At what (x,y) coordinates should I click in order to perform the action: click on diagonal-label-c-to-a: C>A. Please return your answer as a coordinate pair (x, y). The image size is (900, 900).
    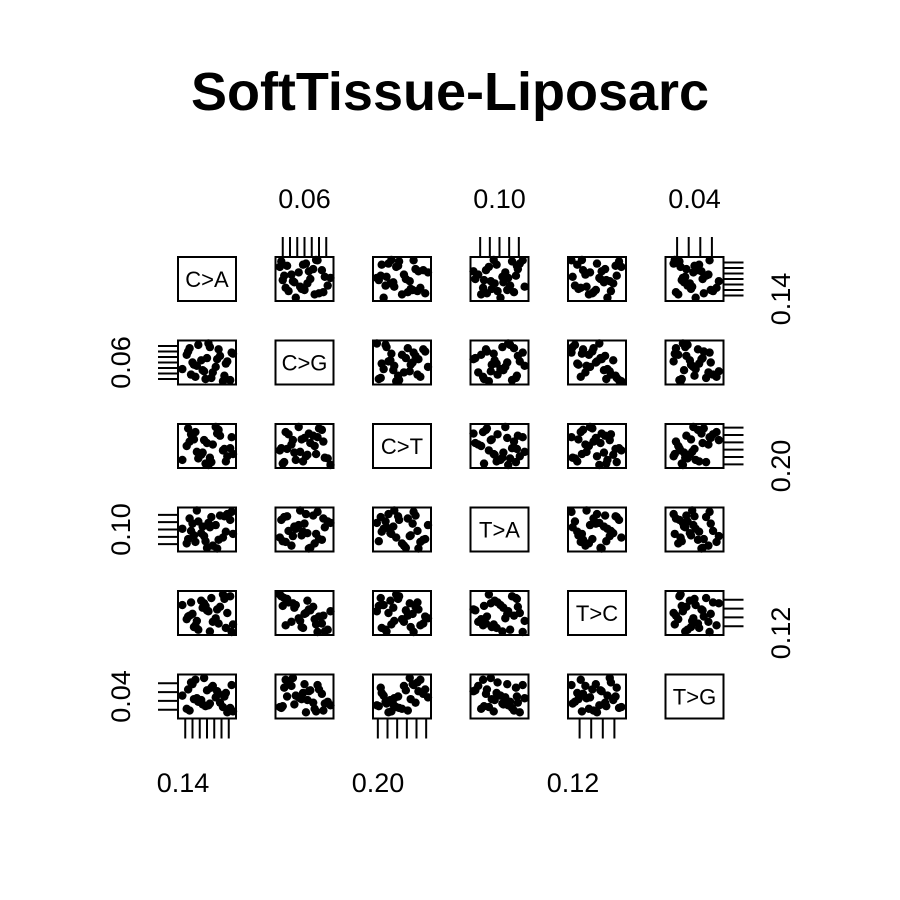
    Looking at the image, I should click on (207, 279).